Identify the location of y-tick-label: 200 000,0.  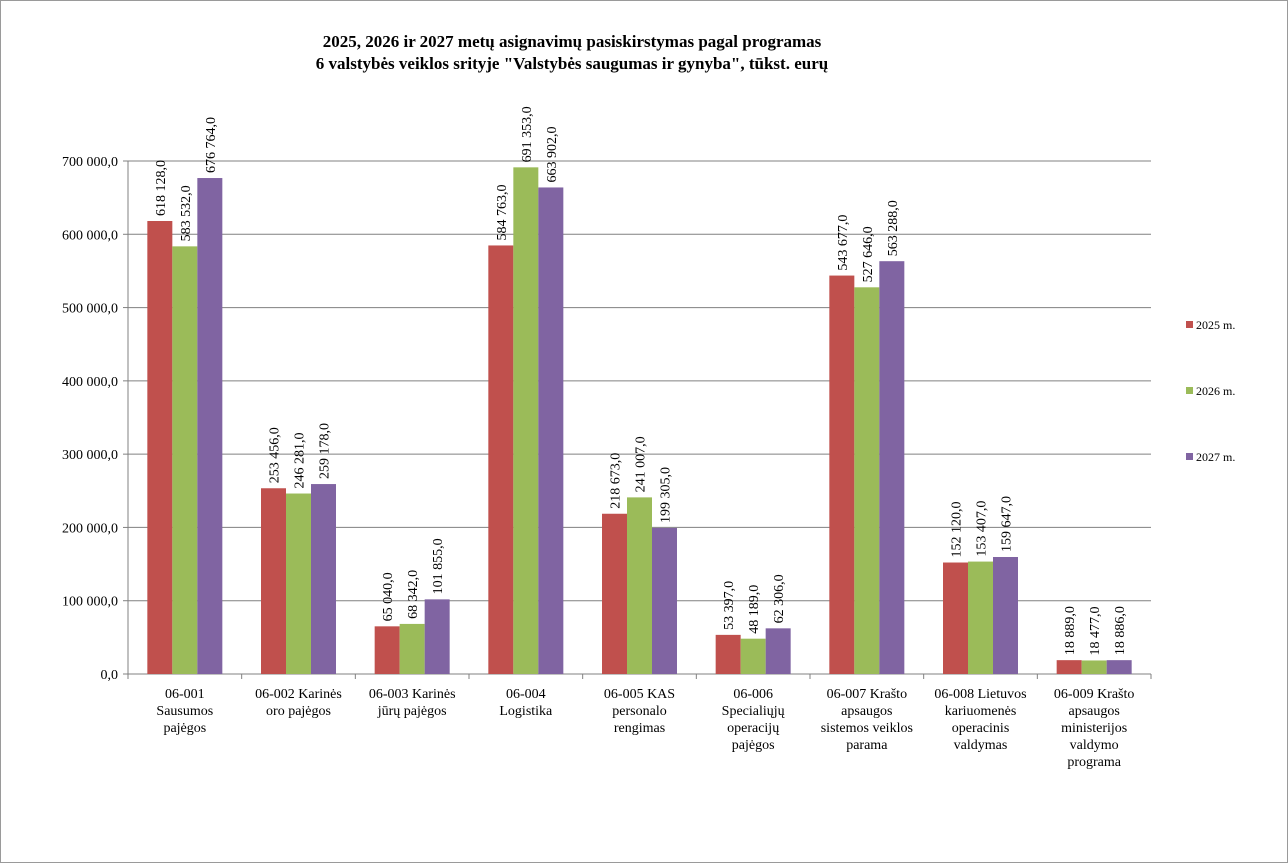
(90, 528).